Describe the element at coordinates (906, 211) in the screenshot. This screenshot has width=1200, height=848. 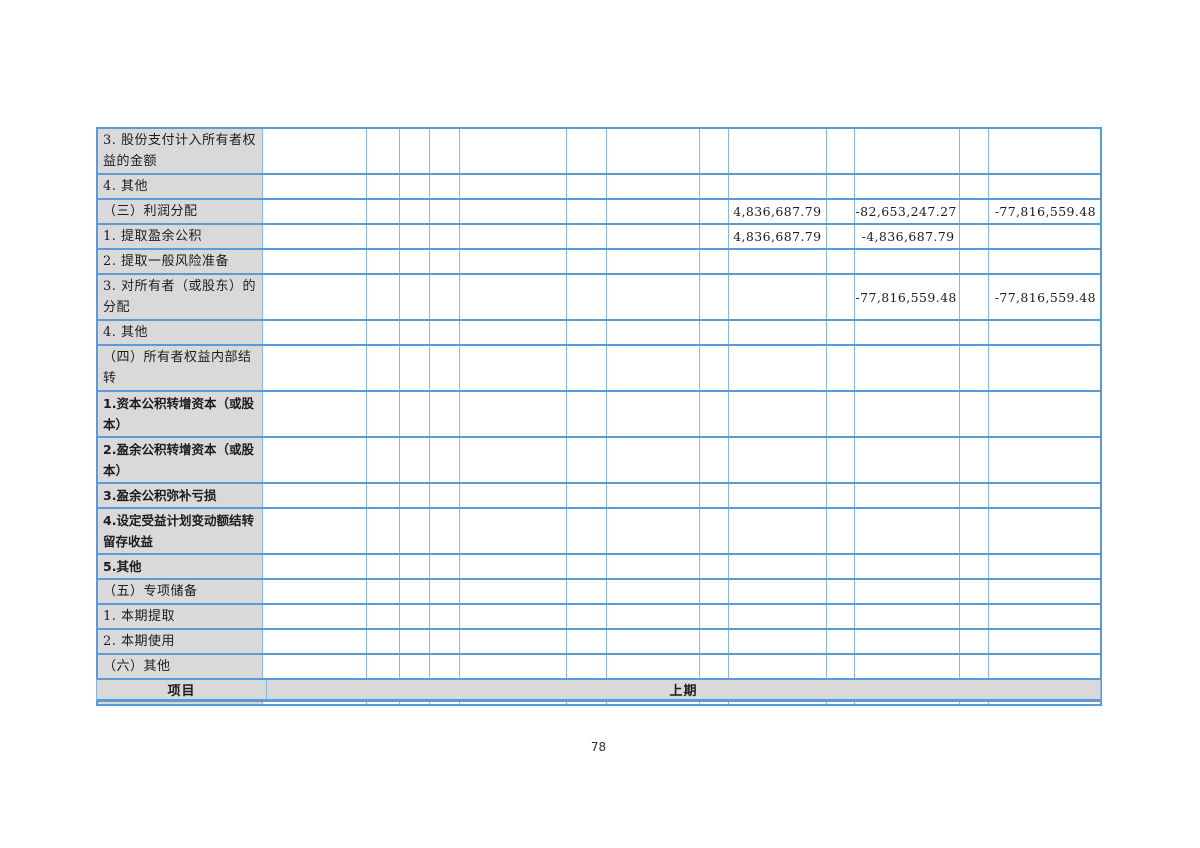
I see `cell-value: -82,653,247.27` at that location.